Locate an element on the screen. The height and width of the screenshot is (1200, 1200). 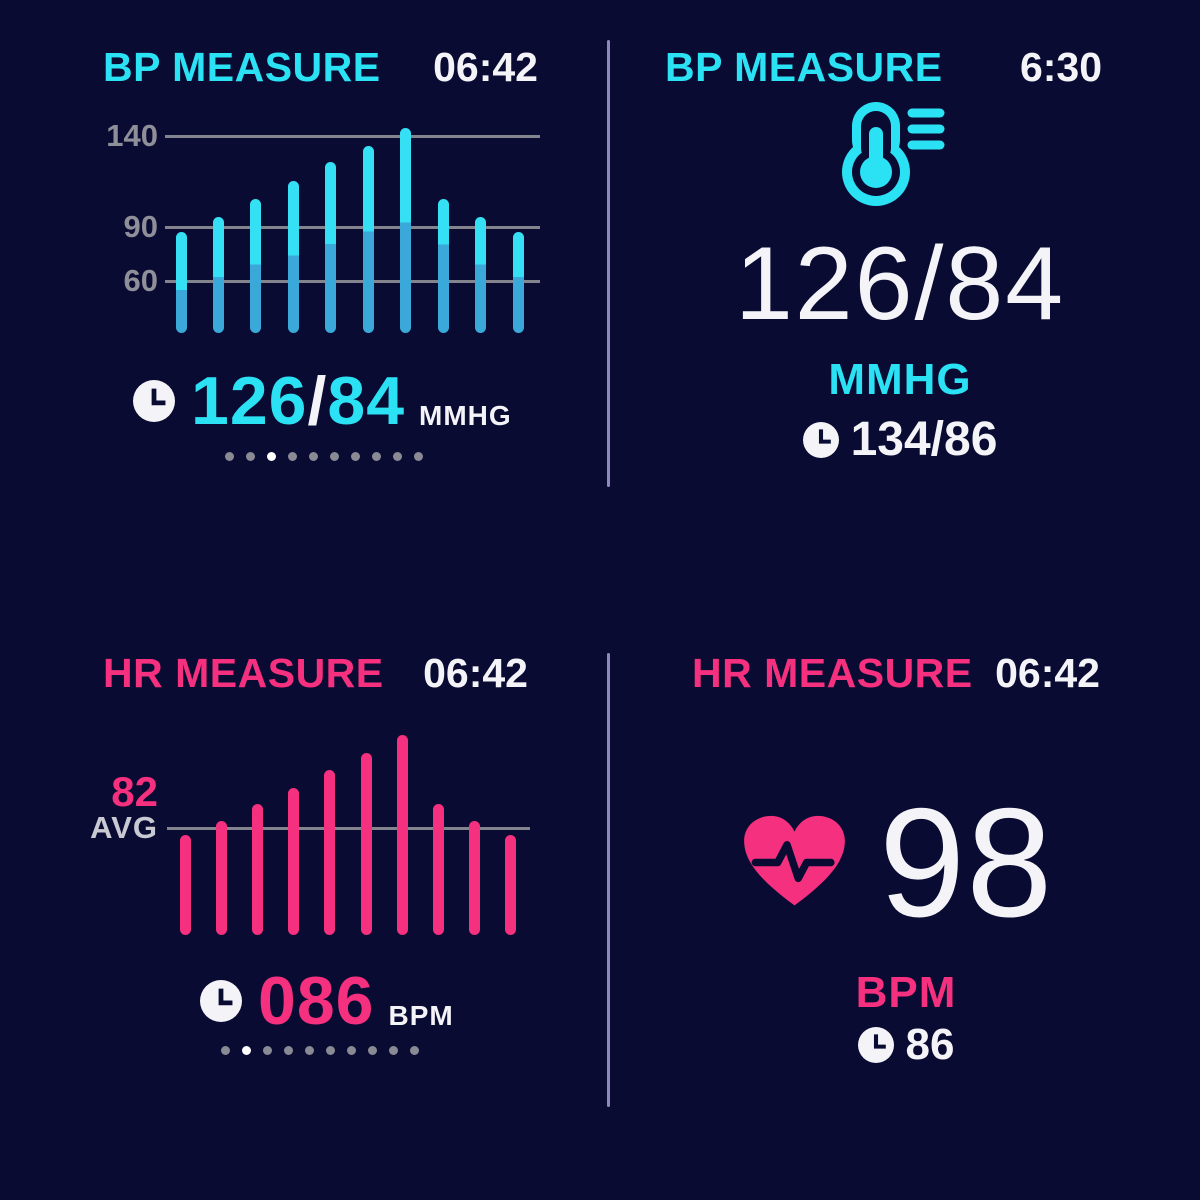
bp-unit-wrap: MMHG is located at coordinates (900, 380).